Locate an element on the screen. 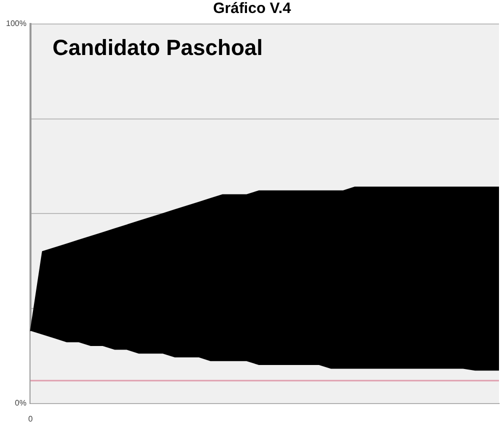  y-tick-label: 100% is located at coordinates (16, 23).